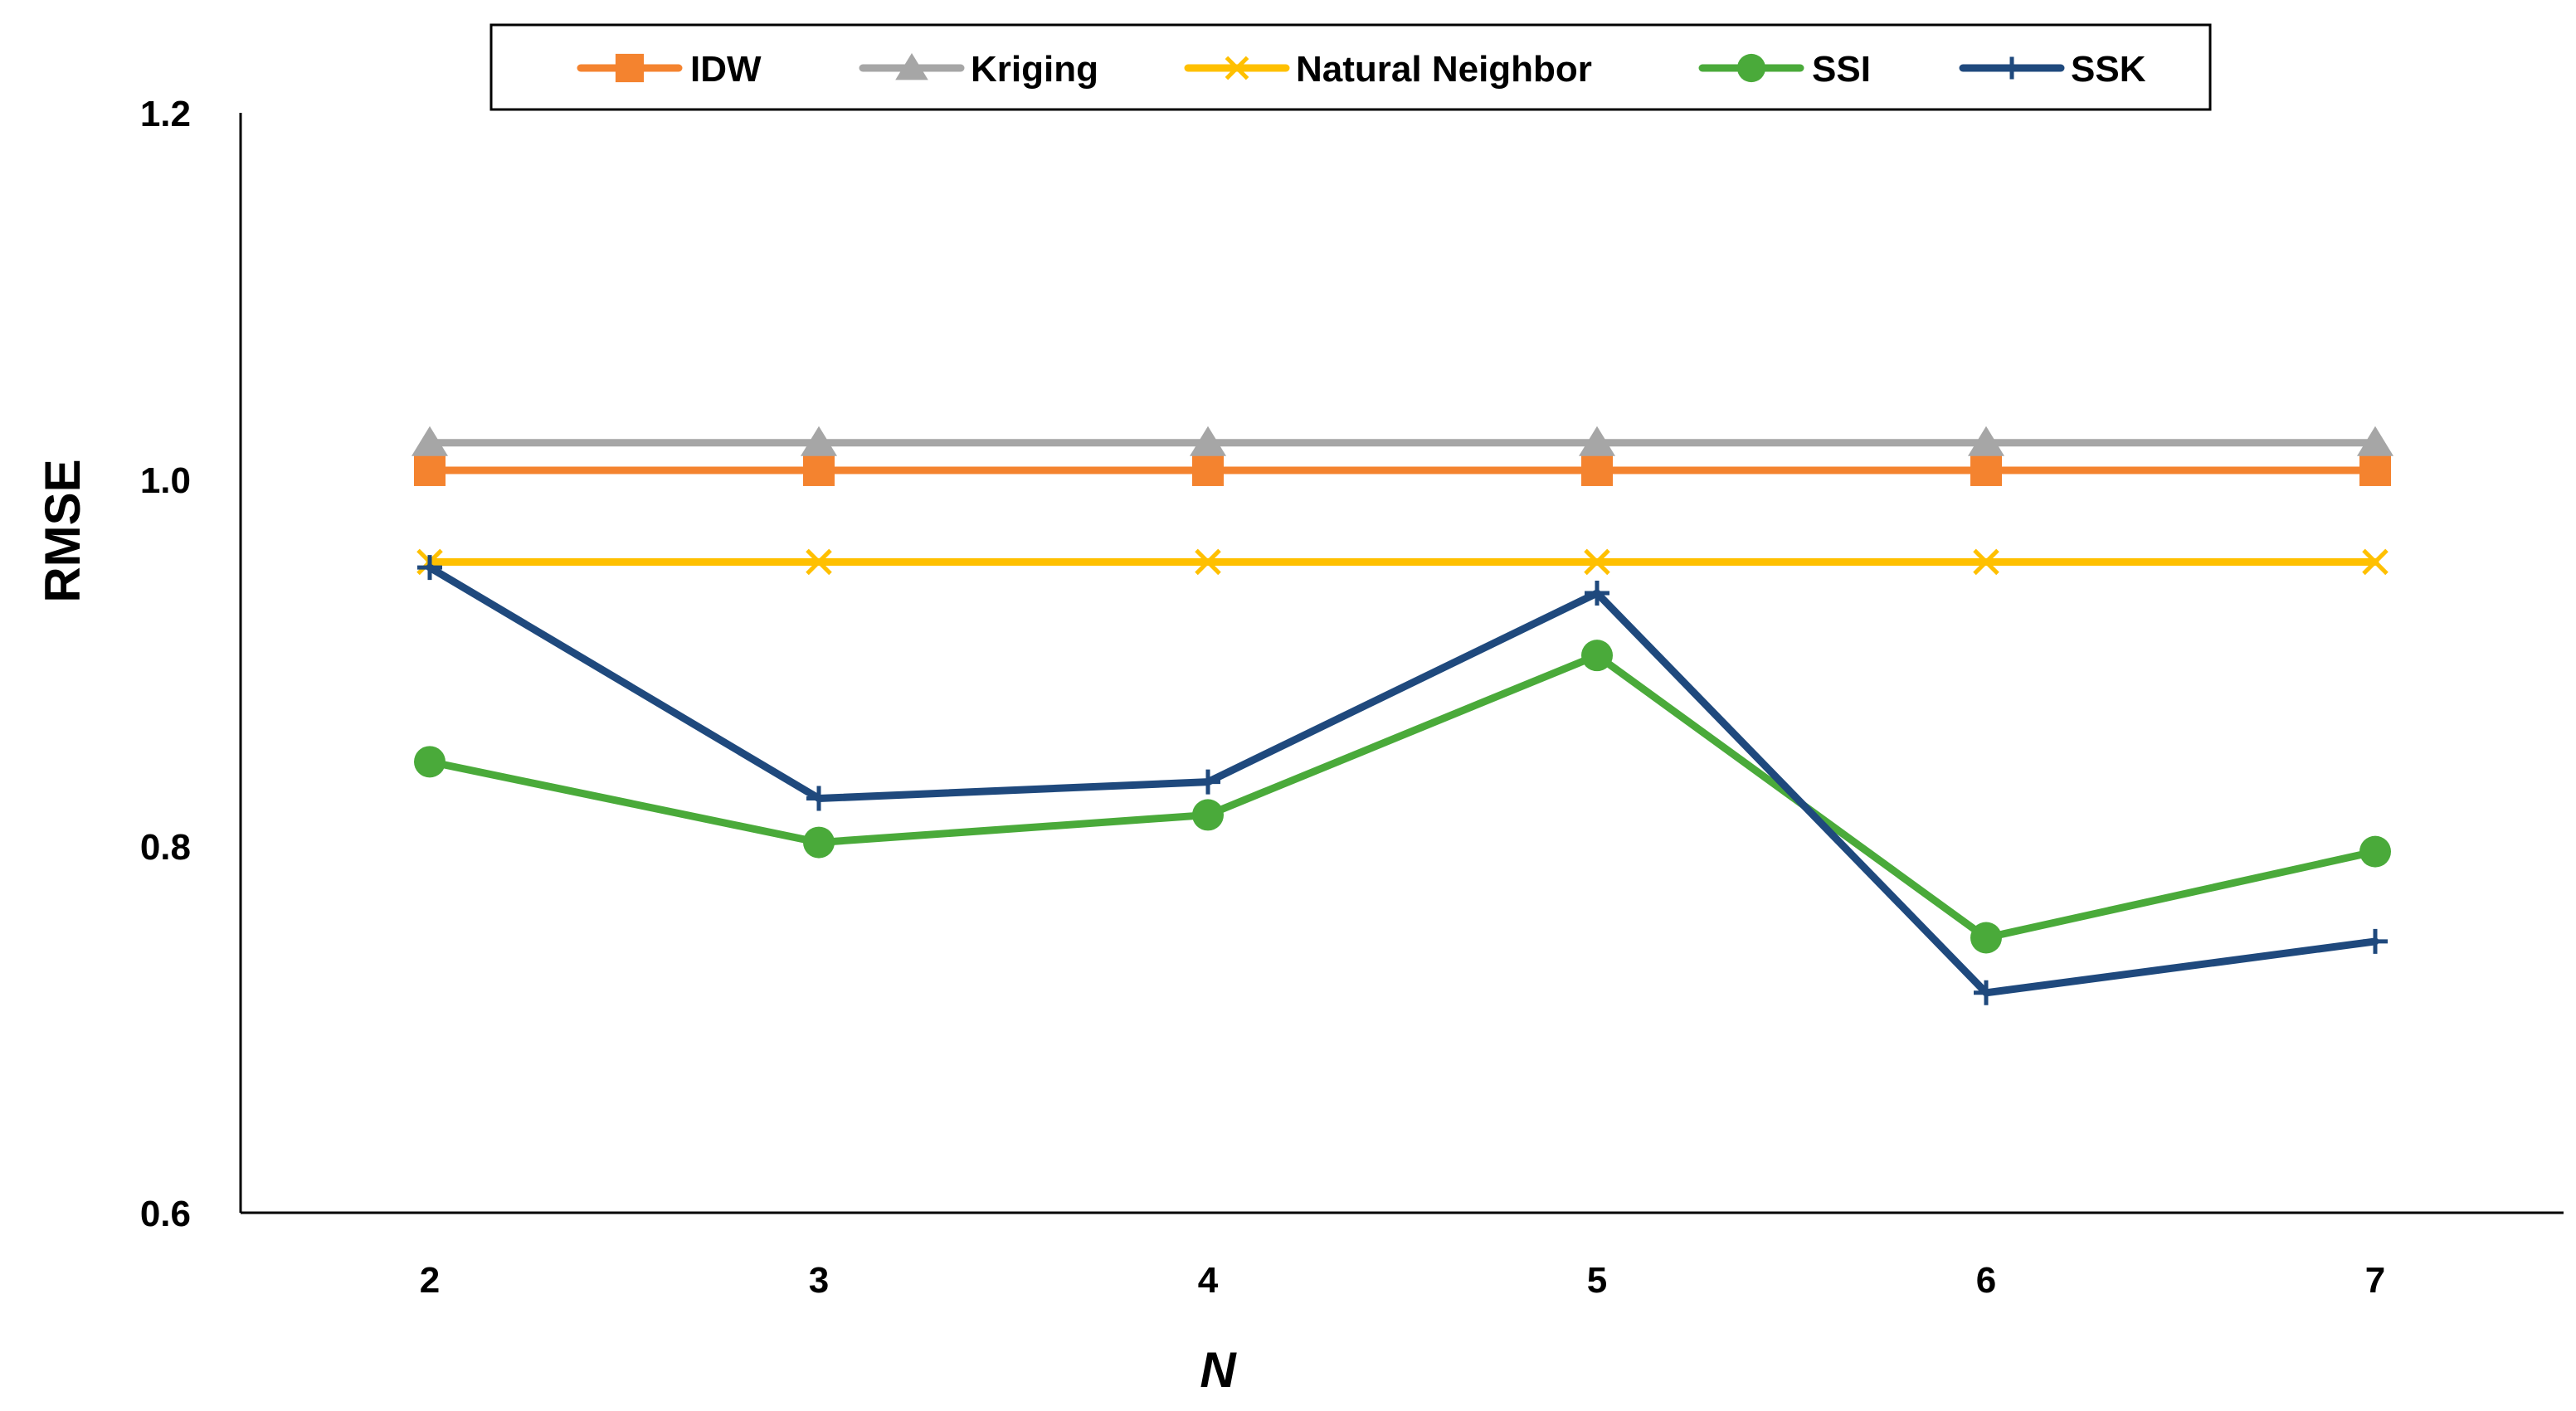  I want to click on legend-label: SSI, so click(1841, 69).